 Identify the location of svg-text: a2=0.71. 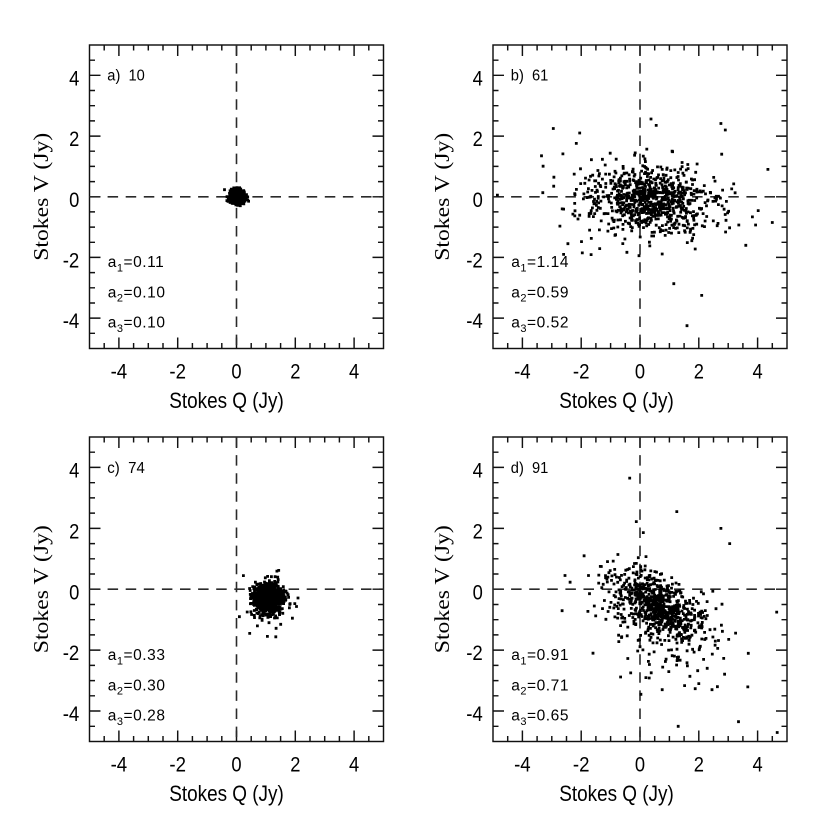
(540, 687).